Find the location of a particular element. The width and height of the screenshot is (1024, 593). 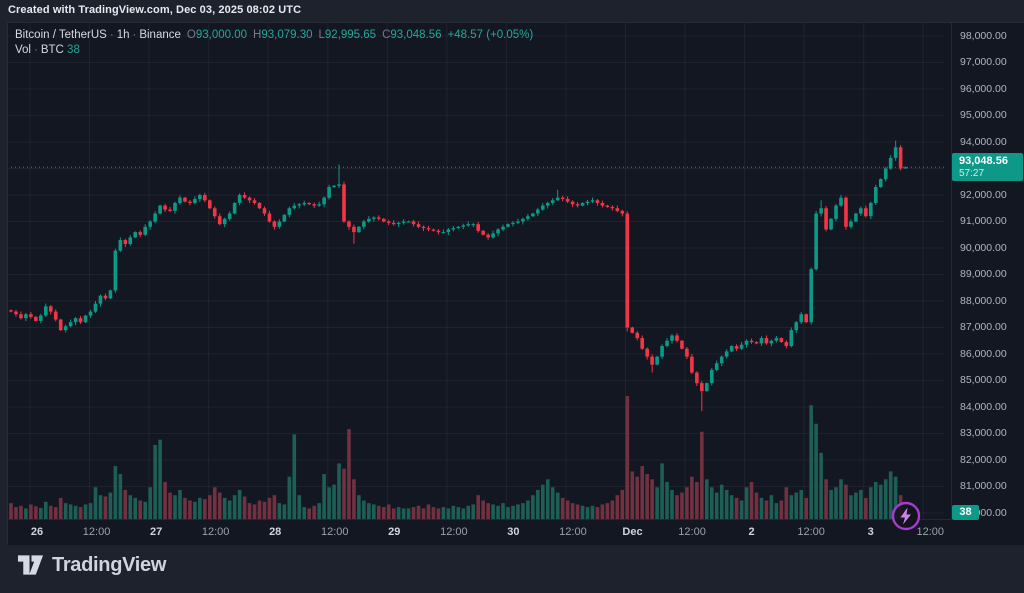

open-value: 93,000.00 is located at coordinates (221, 35).